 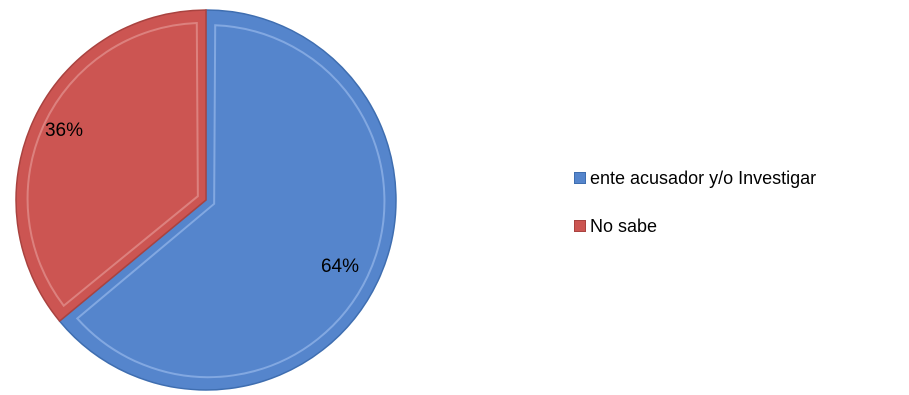 I want to click on legend-label-ente-acusador: ente acusador y/o Investigar, so click(x=703, y=177).